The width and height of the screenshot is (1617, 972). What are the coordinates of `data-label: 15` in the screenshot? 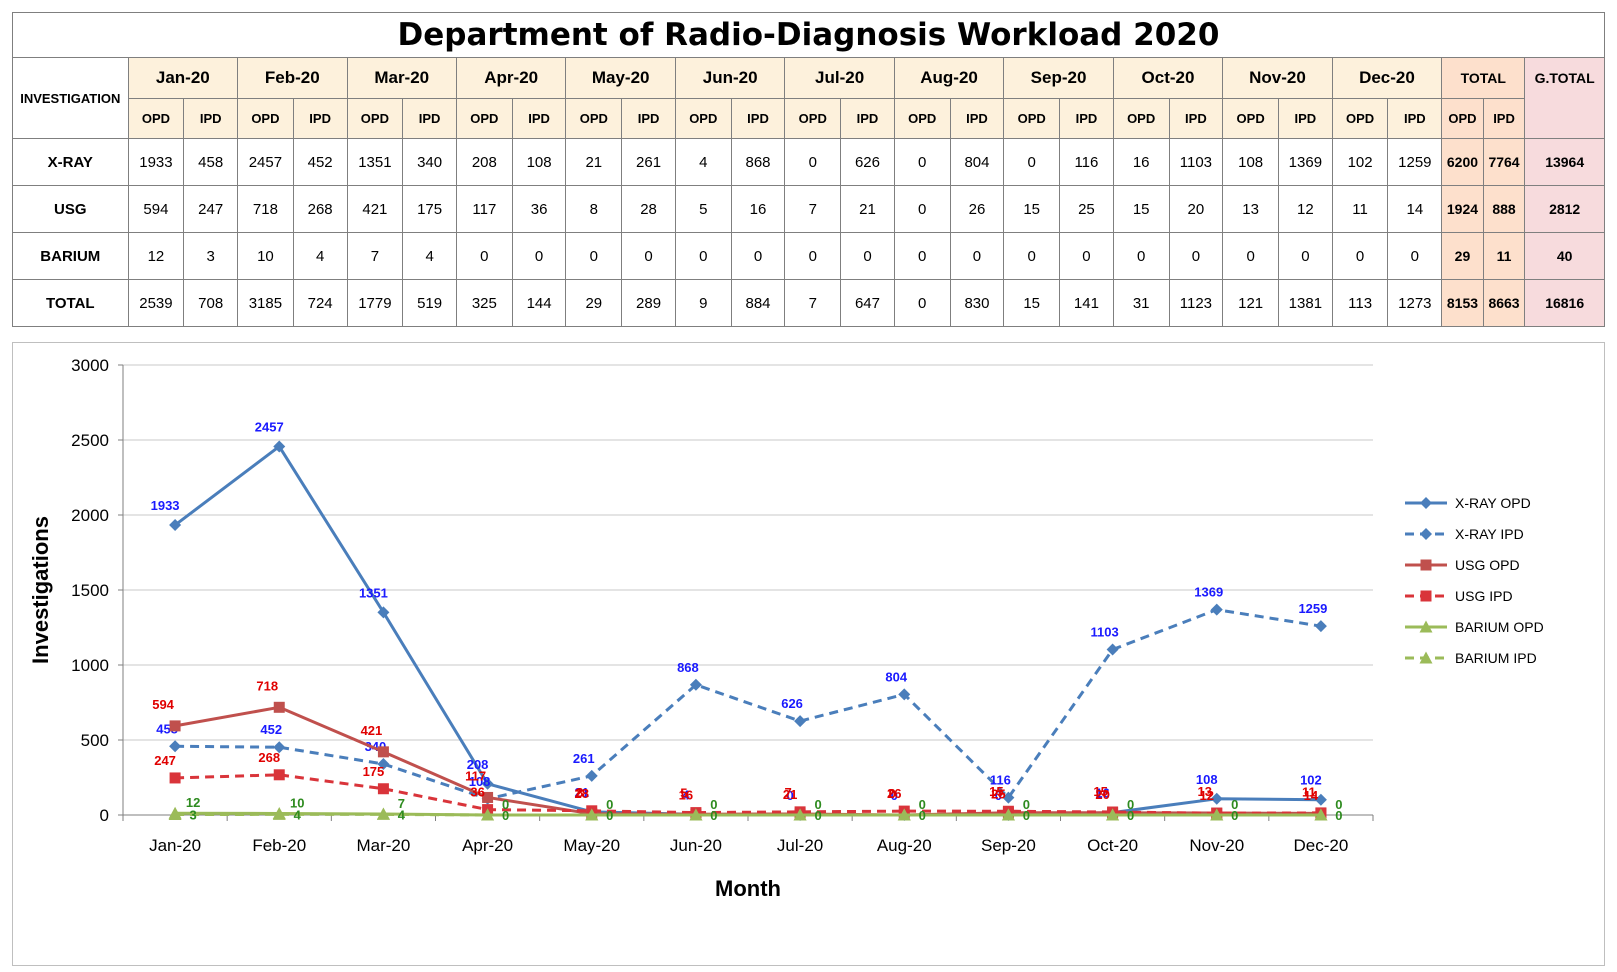 It's located at (996, 791).